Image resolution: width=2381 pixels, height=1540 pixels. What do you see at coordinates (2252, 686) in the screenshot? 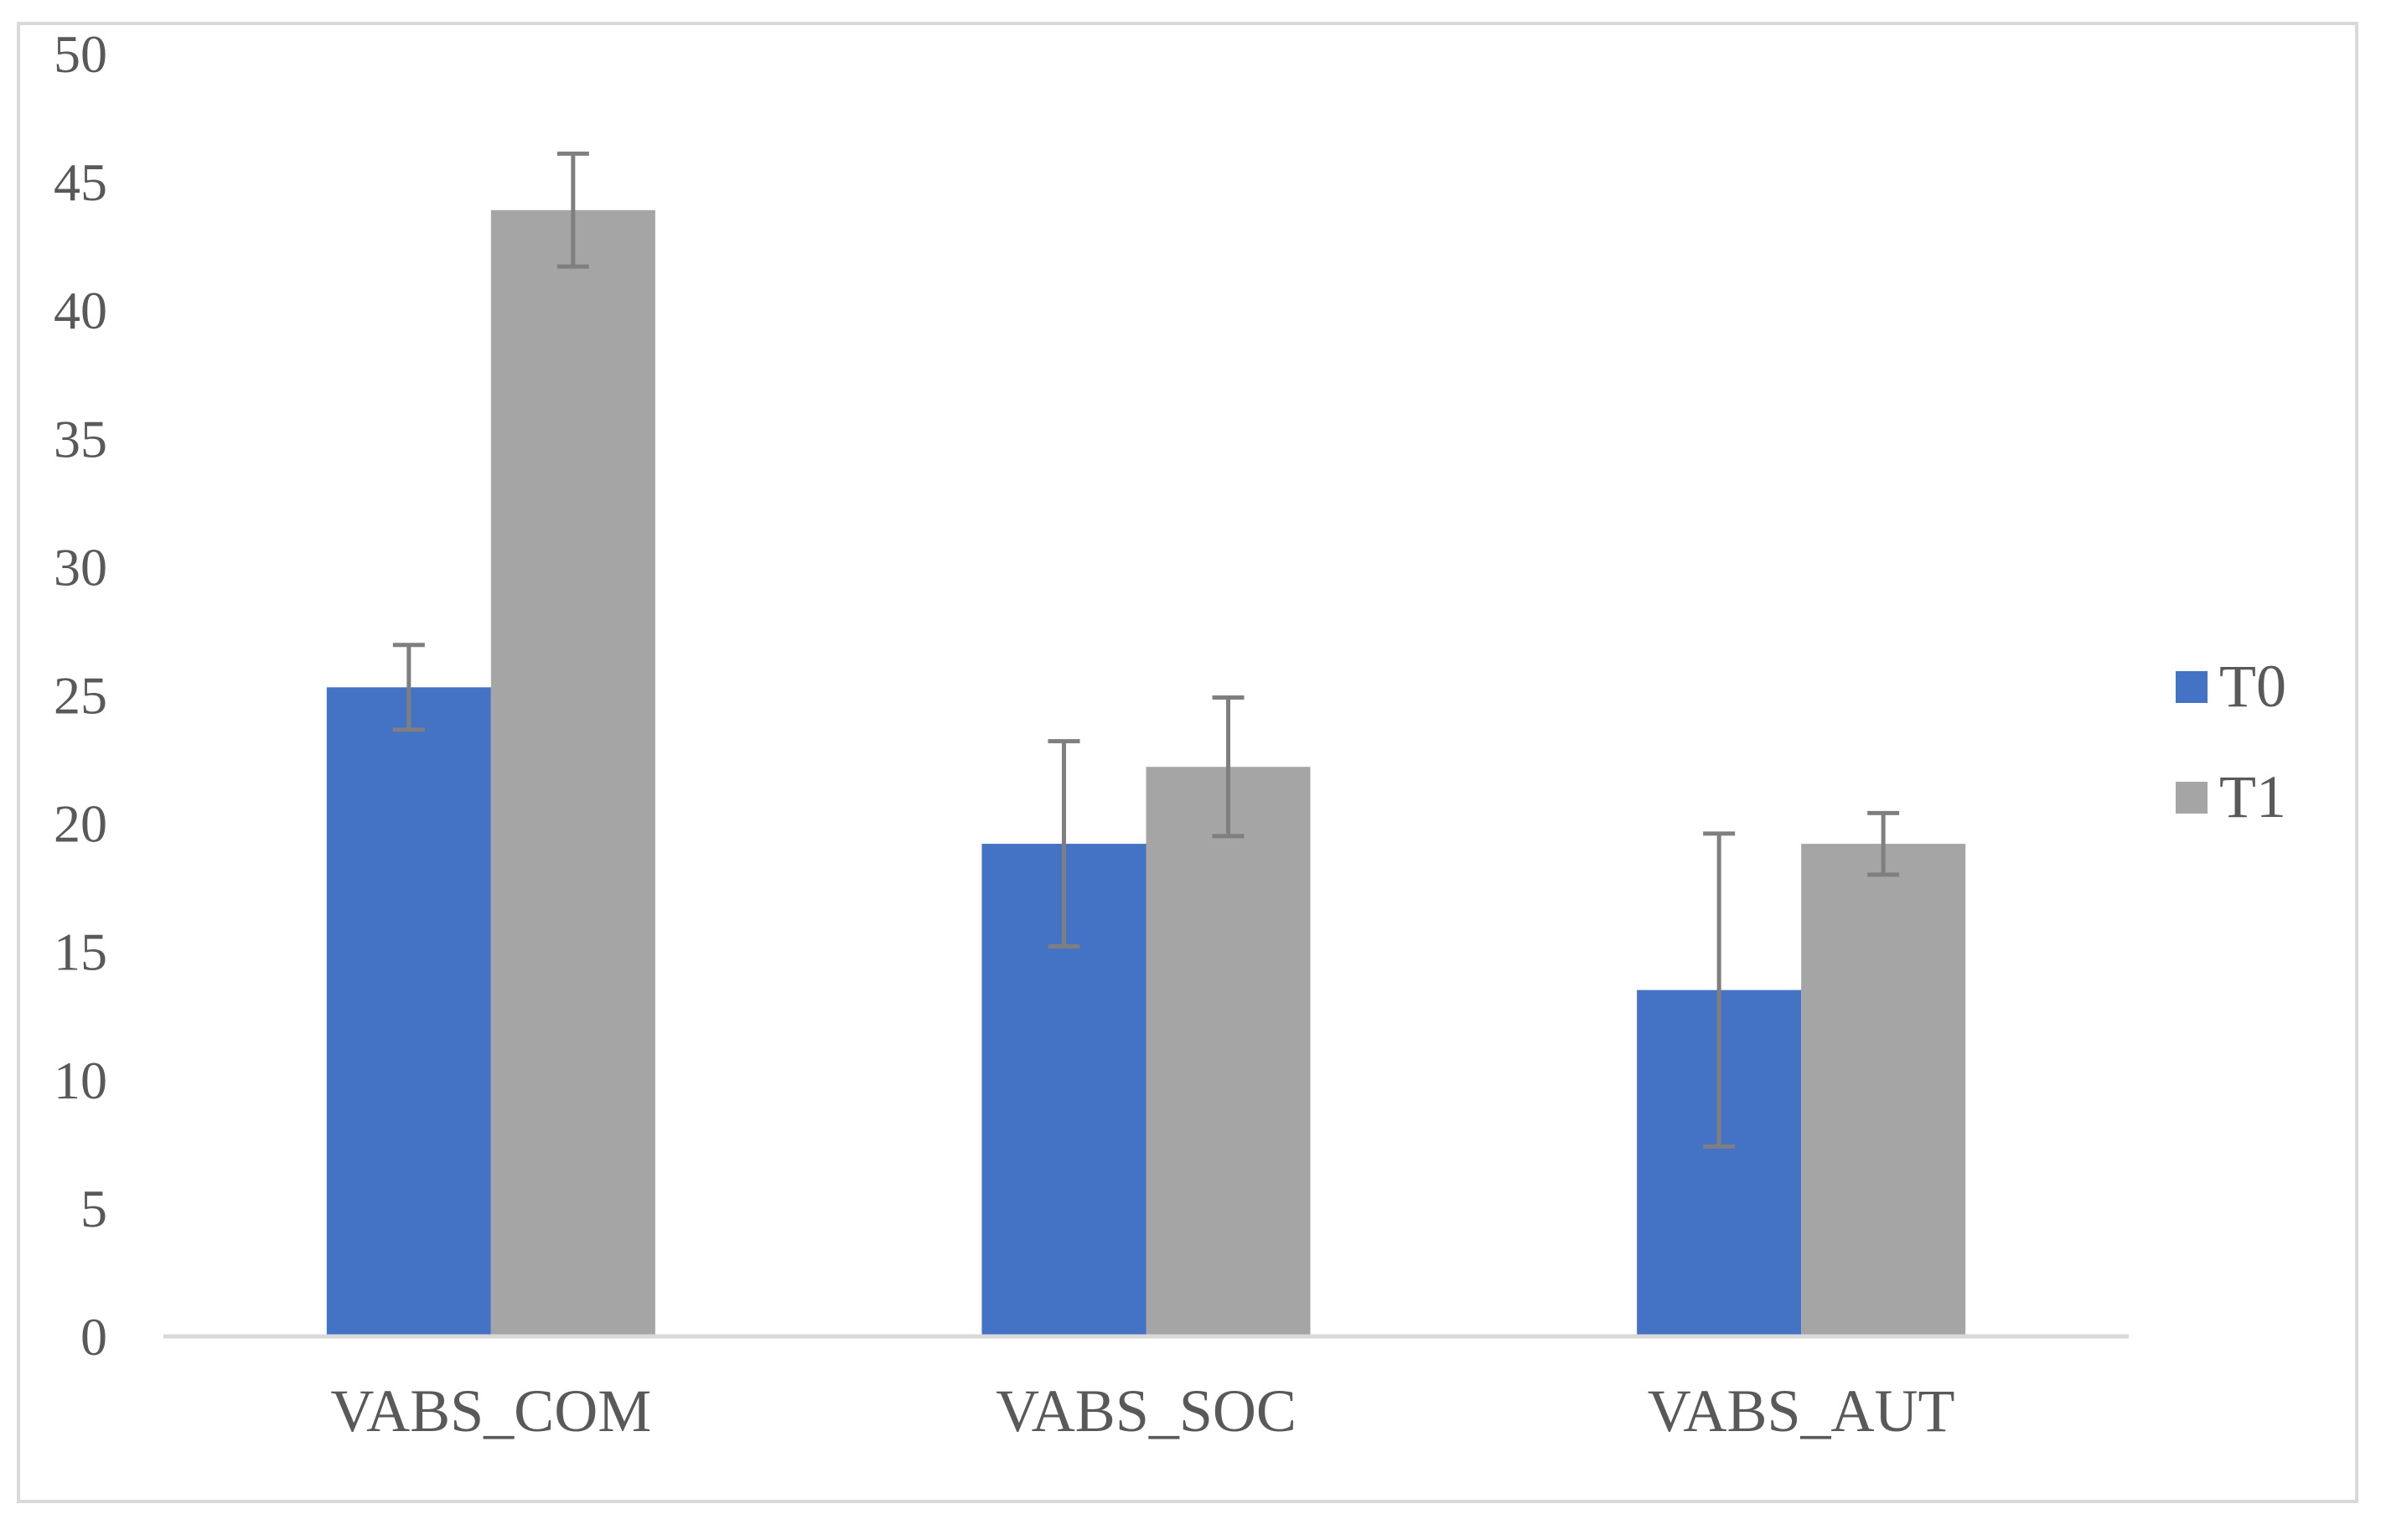
I see `legend-label-t0: T0` at bounding box center [2252, 686].